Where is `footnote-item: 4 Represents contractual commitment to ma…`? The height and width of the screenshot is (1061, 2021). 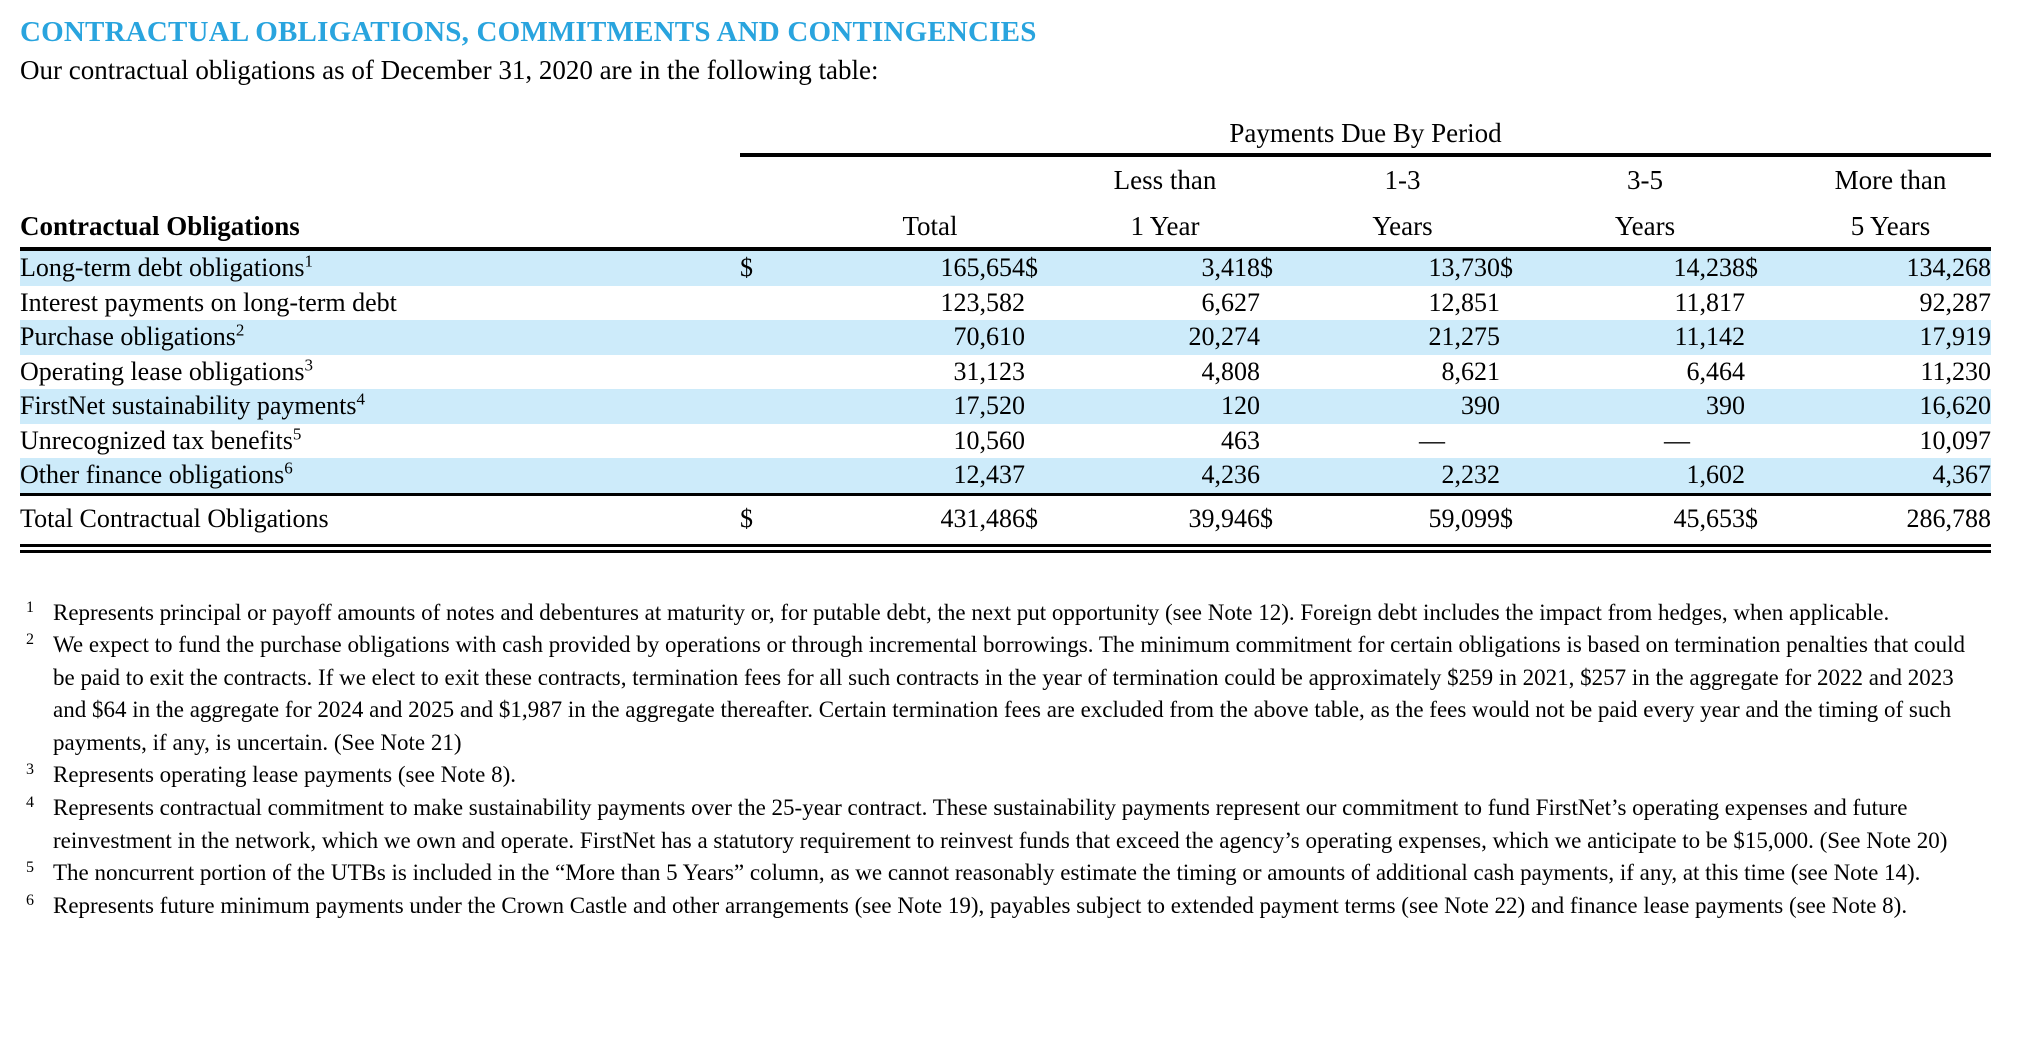 footnote-item: 4 Represents contractual commitment to ma… is located at coordinates (1005, 824).